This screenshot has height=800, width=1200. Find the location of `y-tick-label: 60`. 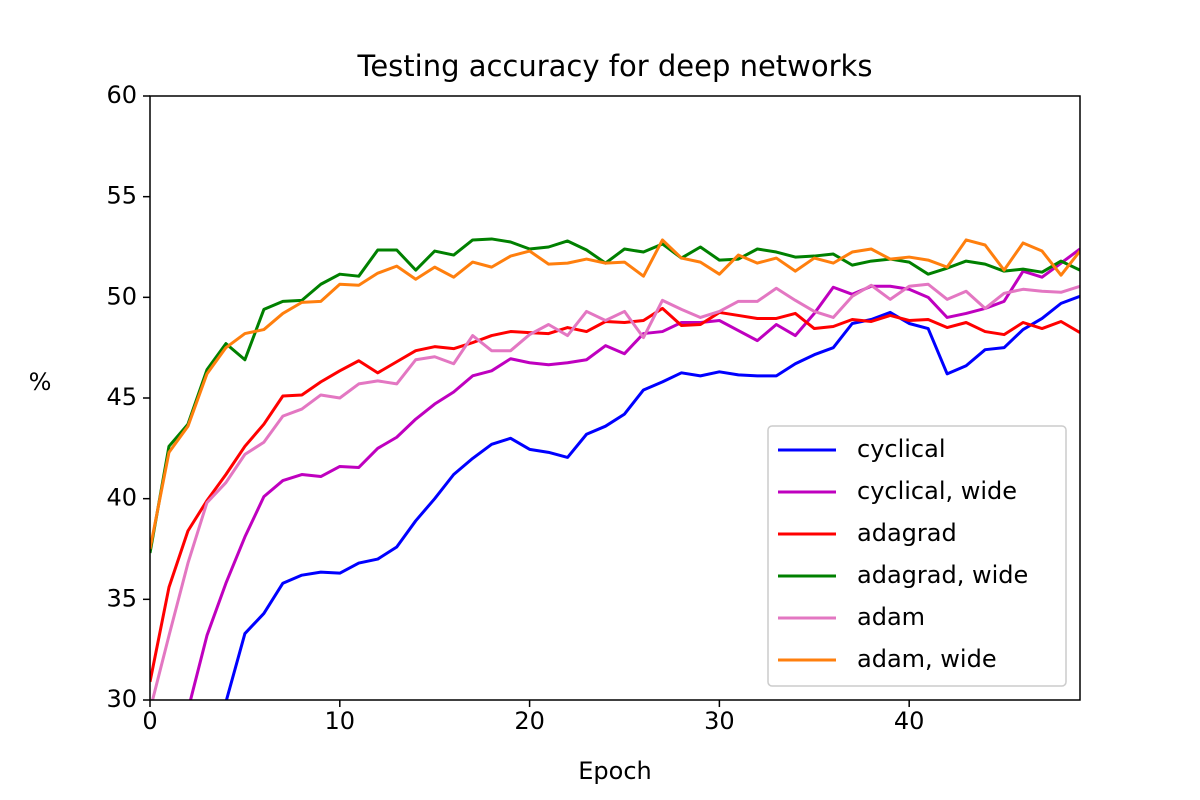

y-tick-label: 60 is located at coordinates (121, 95).